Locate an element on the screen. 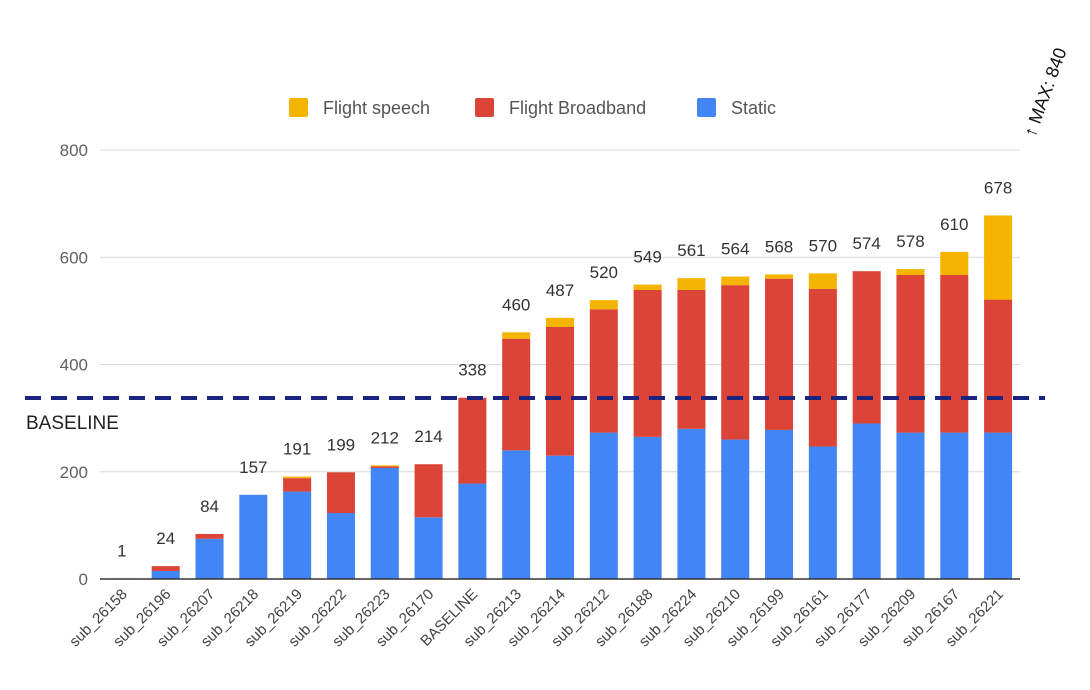 The width and height of the screenshot is (1090, 690). bar-total-label: 214 is located at coordinates (428, 436).